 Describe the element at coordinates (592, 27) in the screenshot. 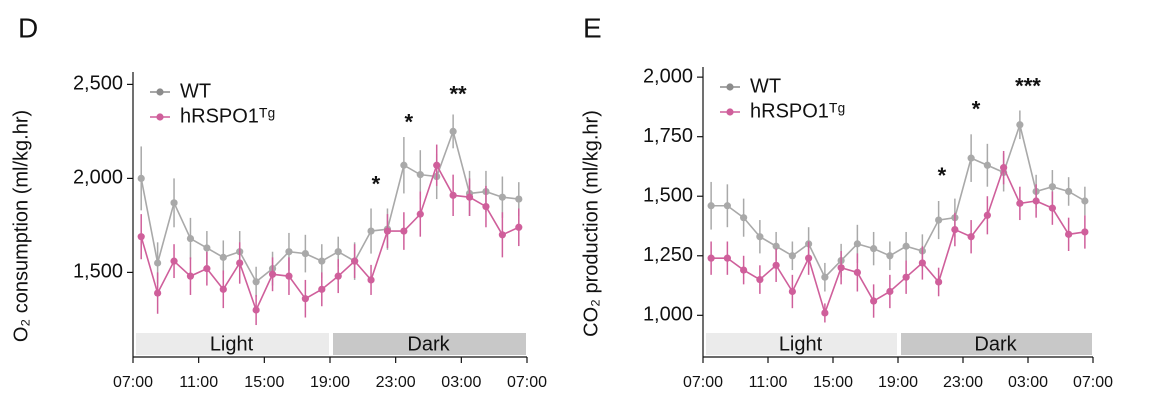

I see `panel-label: E` at that location.